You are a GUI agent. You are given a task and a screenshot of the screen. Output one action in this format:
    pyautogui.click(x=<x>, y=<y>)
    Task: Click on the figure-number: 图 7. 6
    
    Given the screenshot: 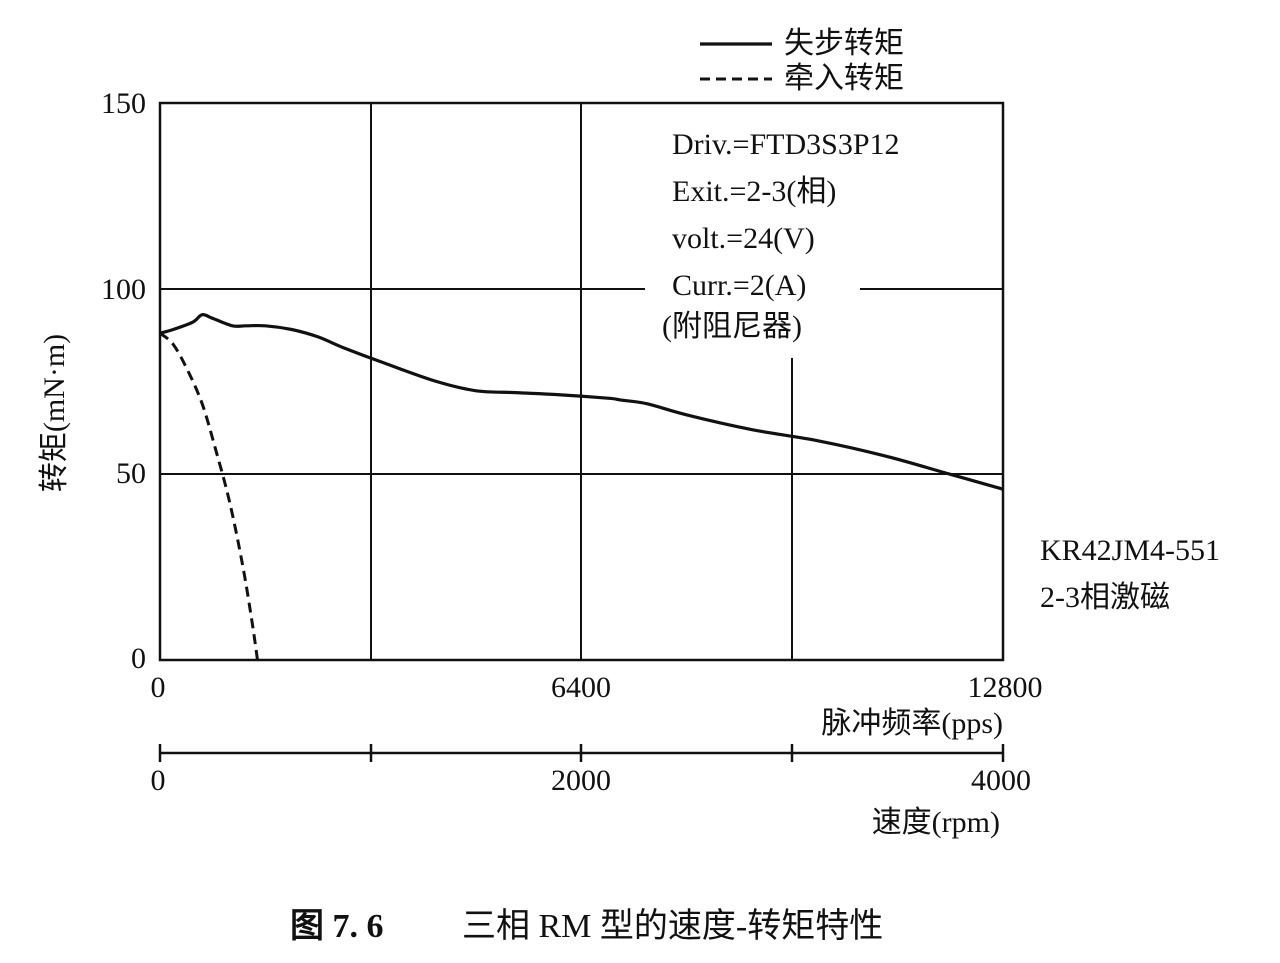 What is the action you would take?
    pyautogui.click(x=337, y=926)
    